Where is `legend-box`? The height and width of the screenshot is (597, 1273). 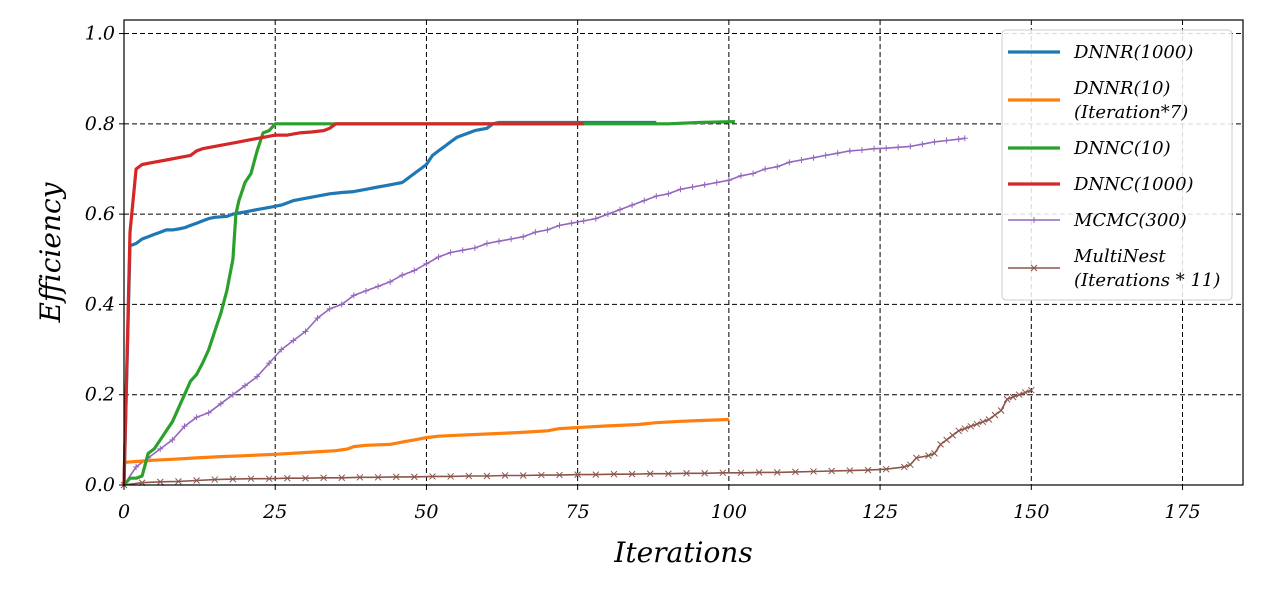 legend-box is located at coordinates (1117, 165).